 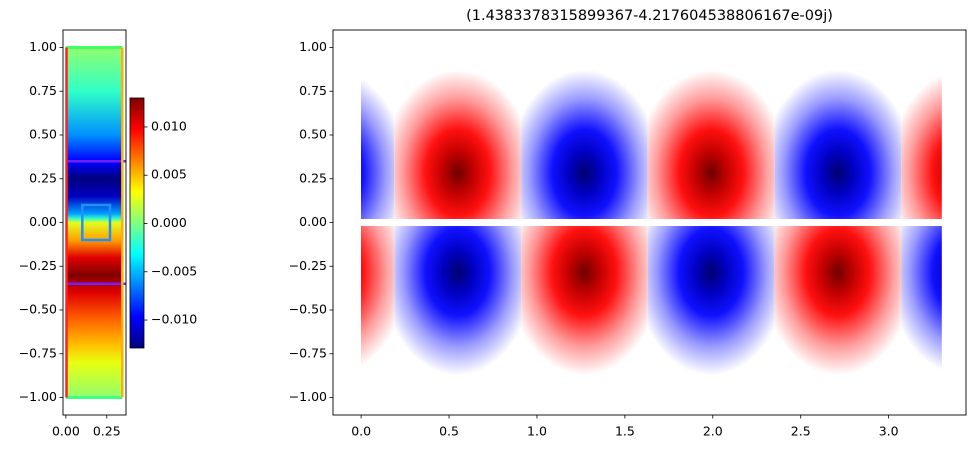 I want to click on x-tick-label: 1.5, so click(x=625, y=431).